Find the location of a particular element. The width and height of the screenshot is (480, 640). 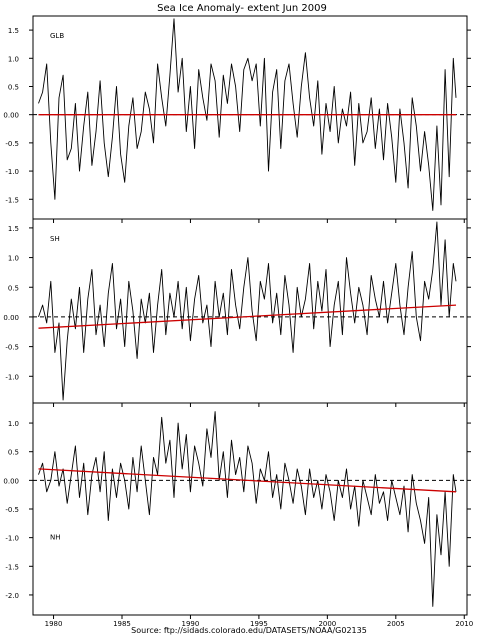

panel-label: SH is located at coordinates (55, 239).